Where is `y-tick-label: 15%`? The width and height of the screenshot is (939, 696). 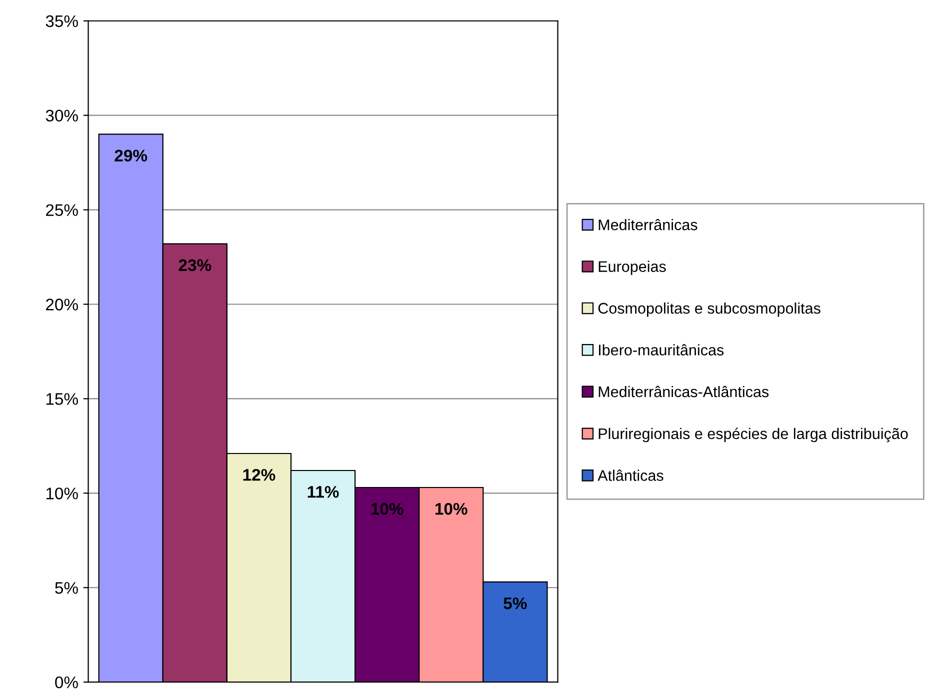
y-tick-label: 15% is located at coordinates (62, 399).